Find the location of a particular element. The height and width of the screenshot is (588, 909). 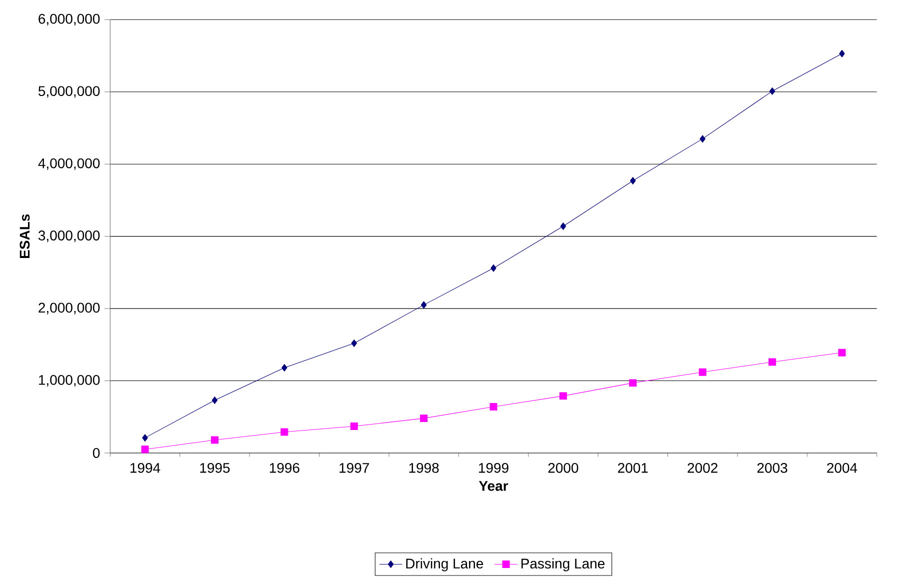

x-tick-label: 2000 is located at coordinates (563, 467).